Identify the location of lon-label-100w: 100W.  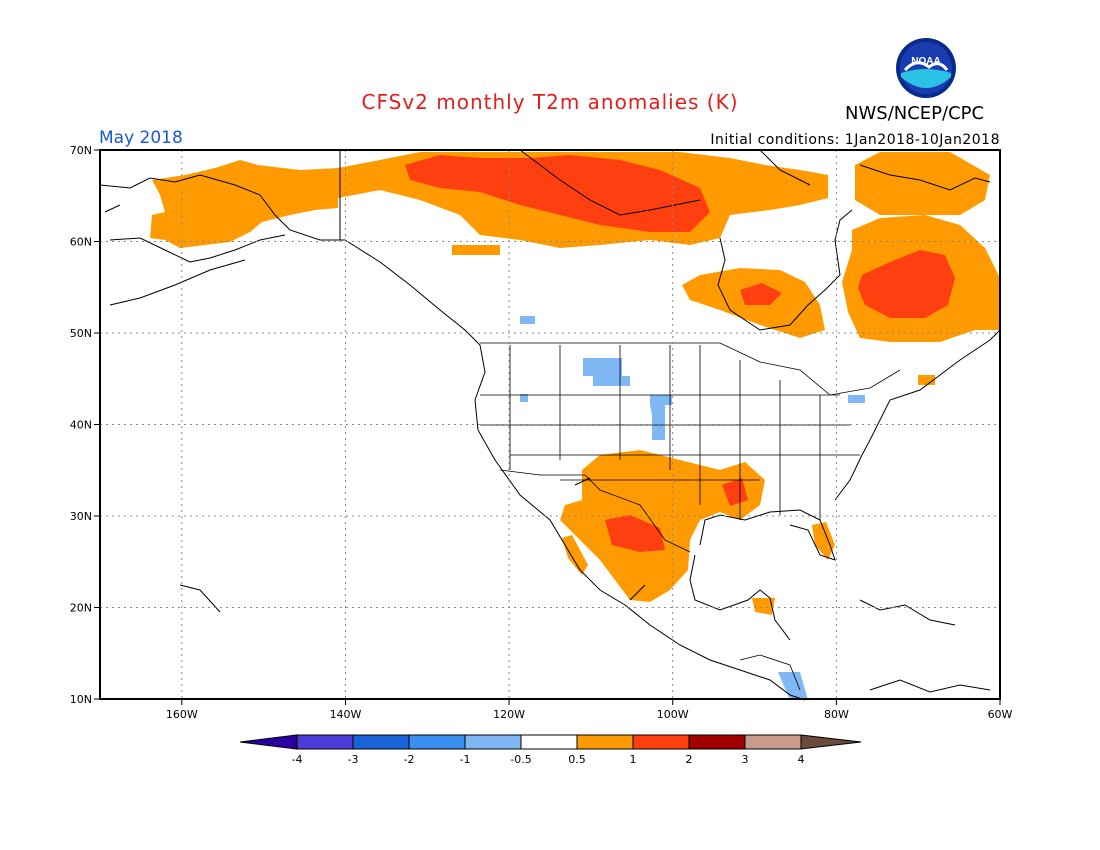
(673, 714).